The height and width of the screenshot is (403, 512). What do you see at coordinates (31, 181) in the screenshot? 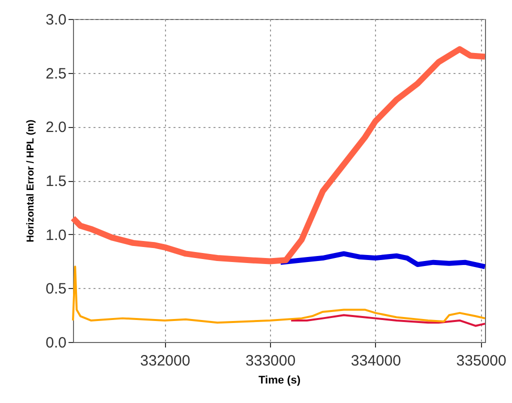
I see `y-axis-title: Horizontal Error / HPL (m)` at bounding box center [31, 181].